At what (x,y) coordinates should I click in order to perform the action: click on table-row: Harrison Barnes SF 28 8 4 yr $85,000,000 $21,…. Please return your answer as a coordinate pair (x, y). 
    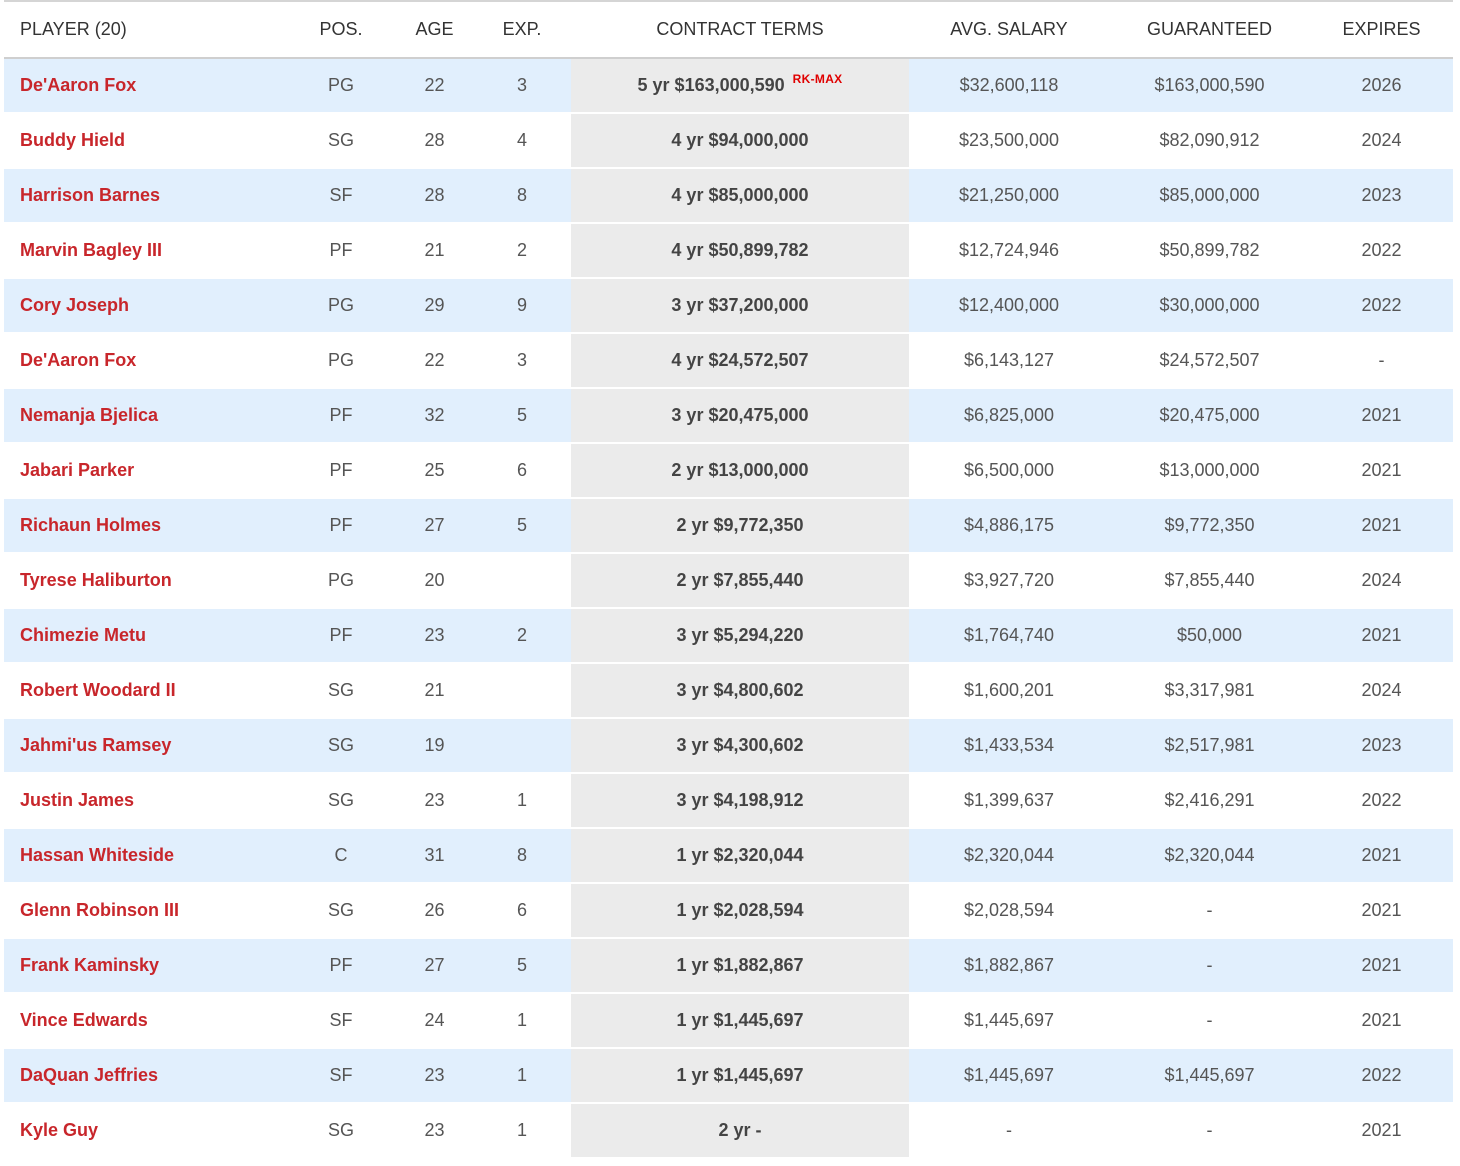
    Looking at the image, I should click on (728, 196).